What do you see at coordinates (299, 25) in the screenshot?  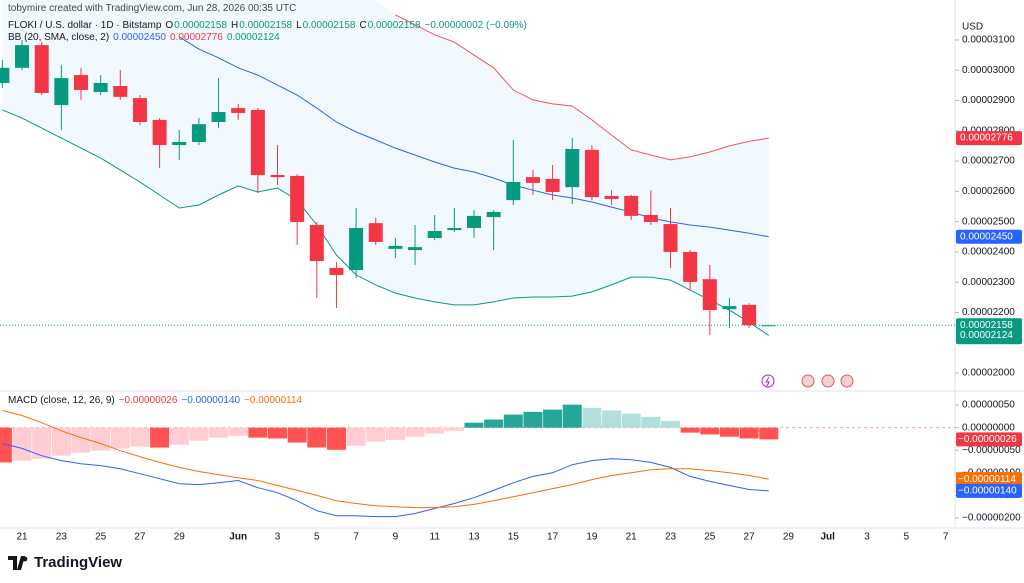 I see `ohlc-key: L` at bounding box center [299, 25].